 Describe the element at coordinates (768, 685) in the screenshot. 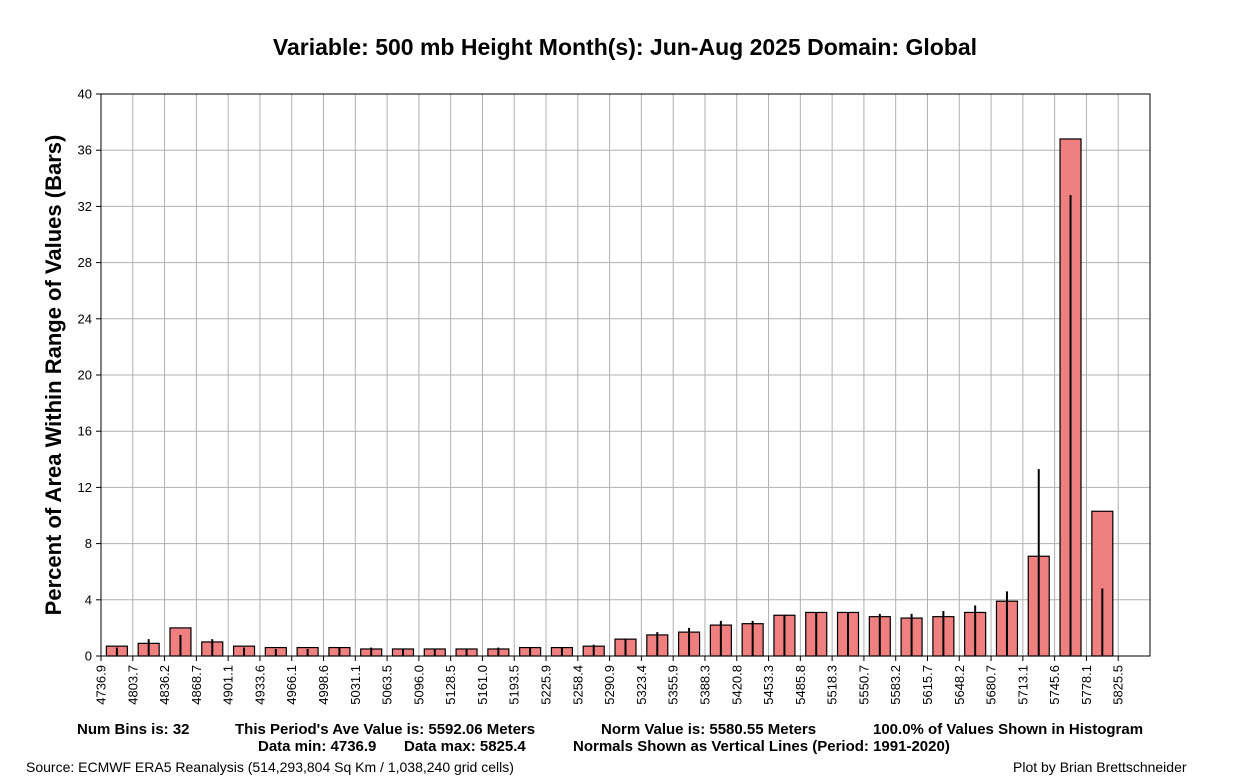

I see `x-tick-label: 5453.3` at that location.